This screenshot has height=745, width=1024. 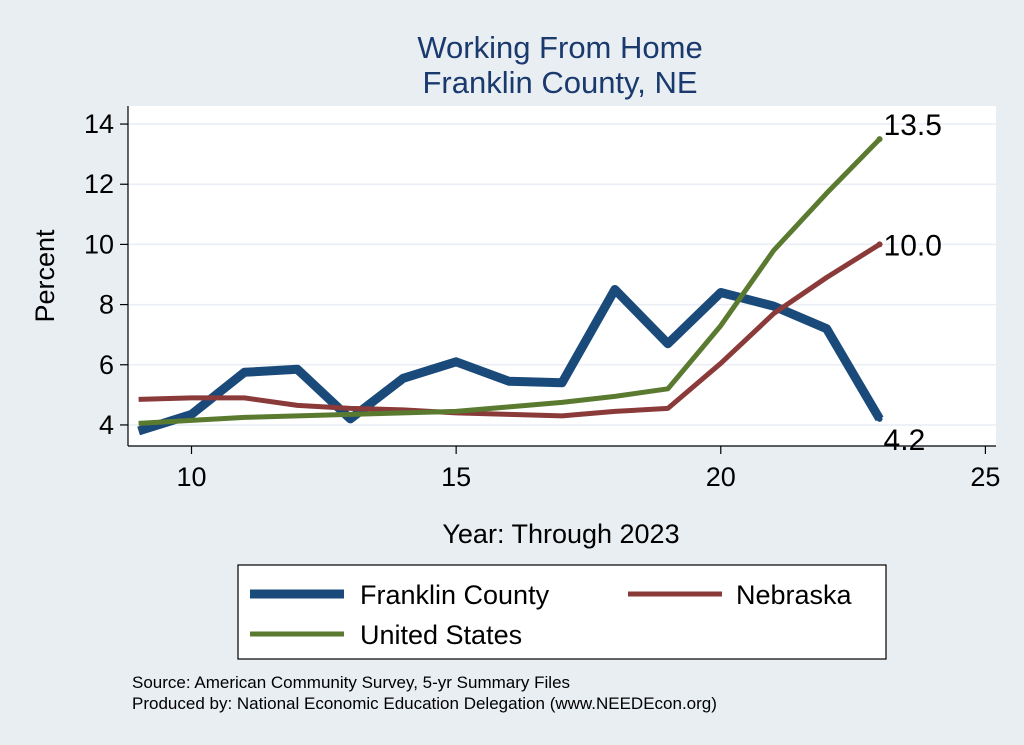 I want to click on y-axis-title: Percent, so click(x=45, y=276).